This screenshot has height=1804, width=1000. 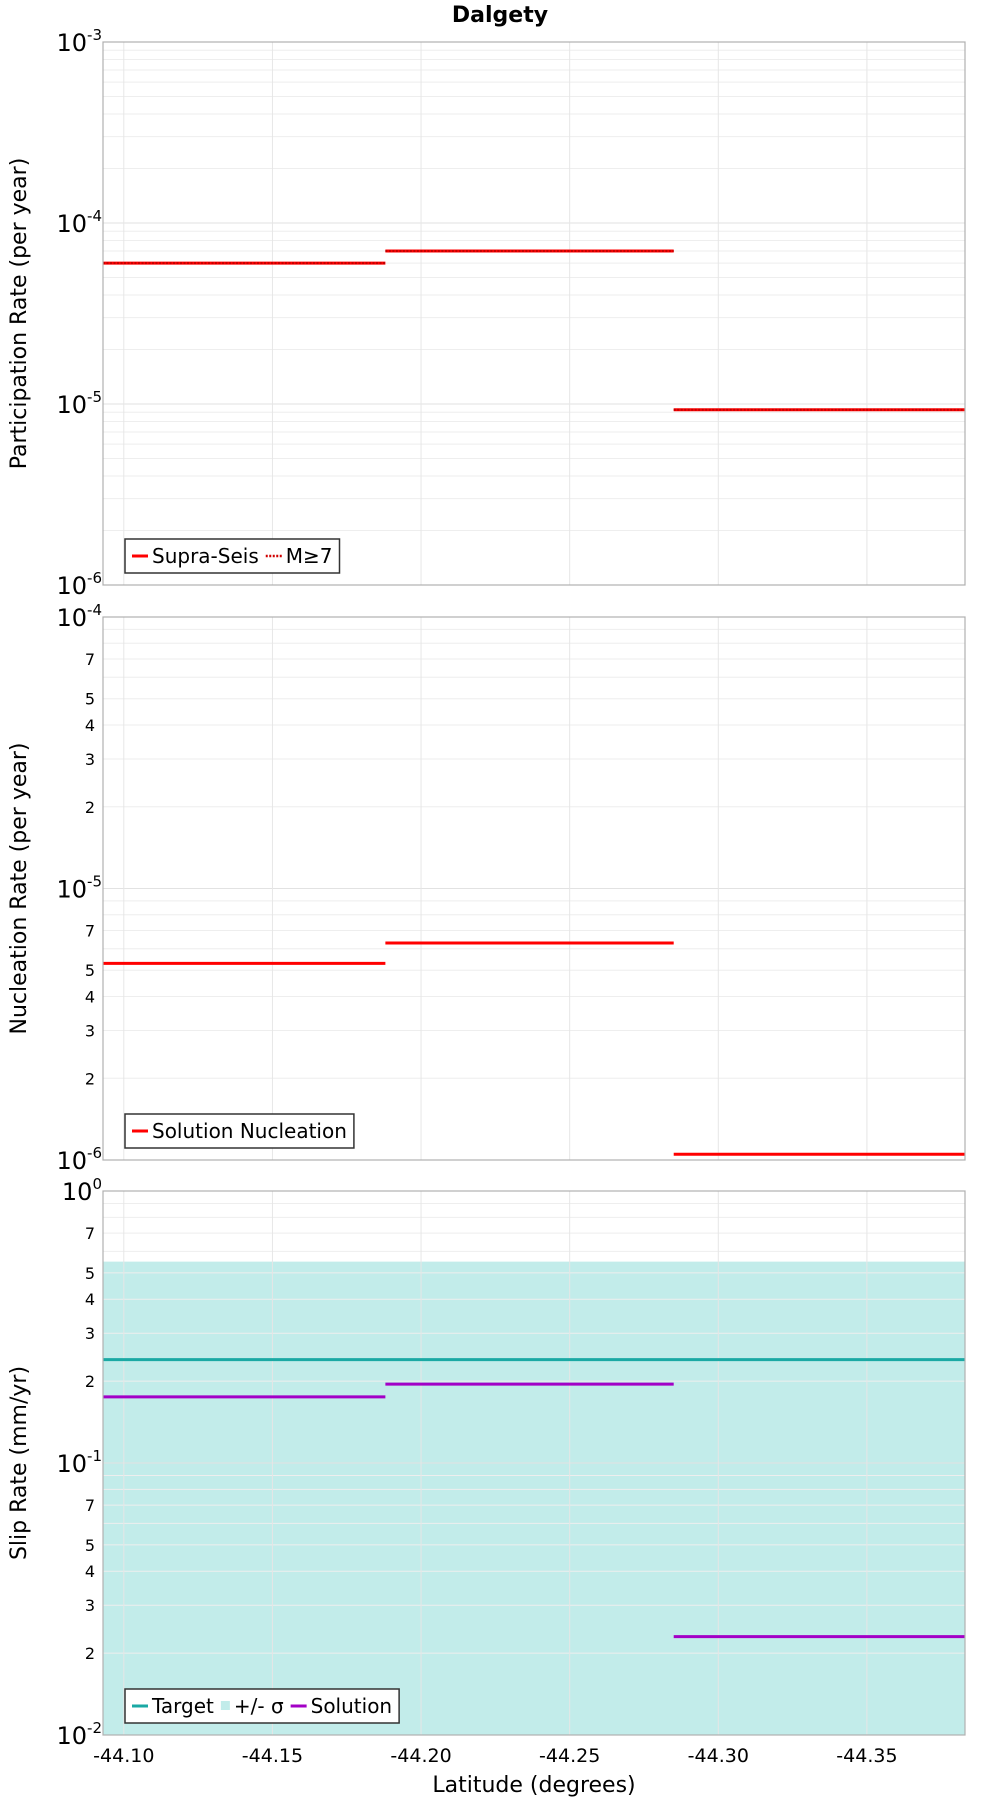 What do you see at coordinates (19, 314) in the screenshot?
I see `y-axis-label: Participation Rate (per year)` at bounding box center [19, 314].